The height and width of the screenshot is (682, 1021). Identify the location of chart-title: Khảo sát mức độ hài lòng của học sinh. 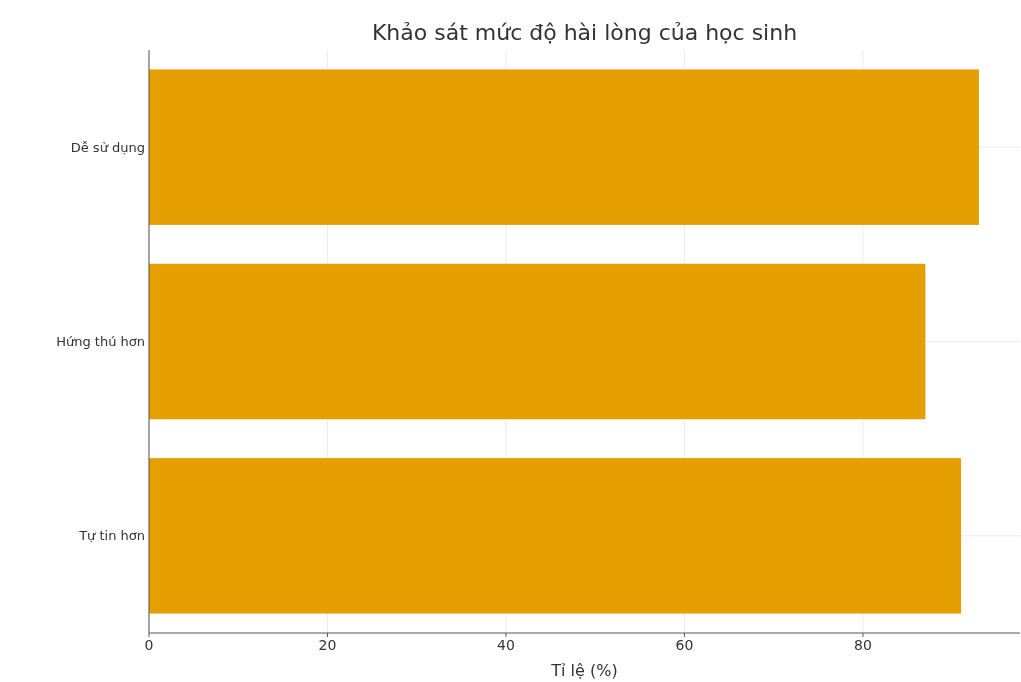
(584, 32).